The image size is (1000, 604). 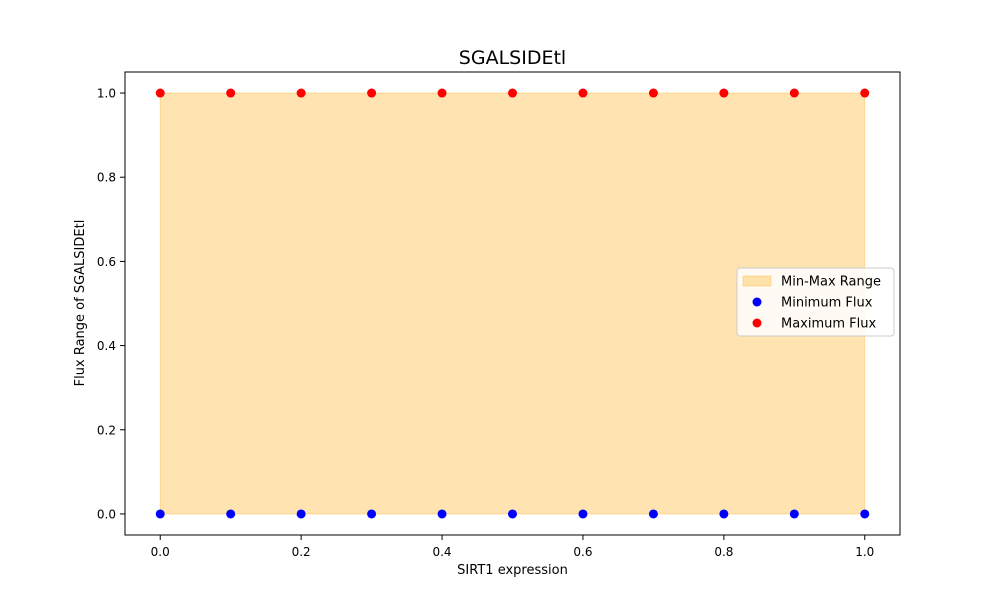 I want to click on x-tick-label: 0.4, so click(x=441, y=552).